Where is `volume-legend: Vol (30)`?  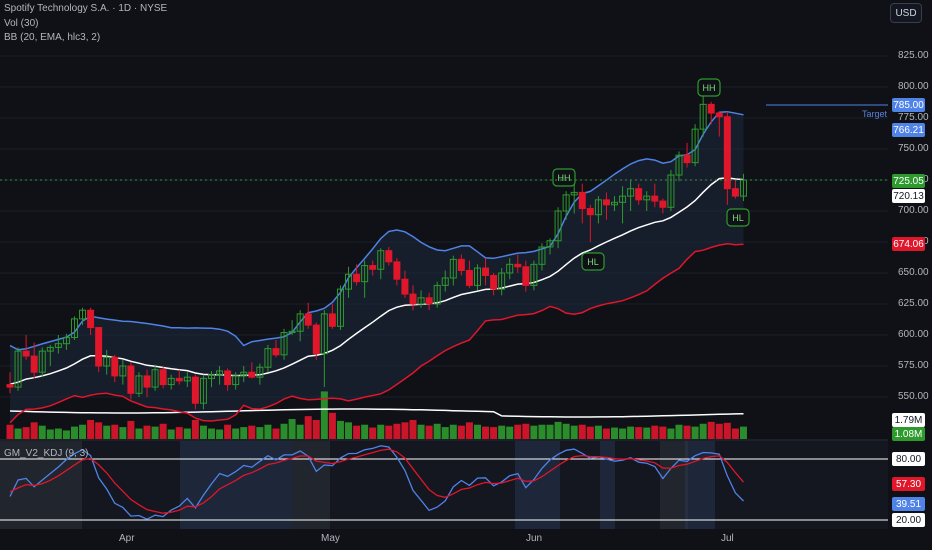
volume-legend: Vol (30) is located at coordinates (21, 23).